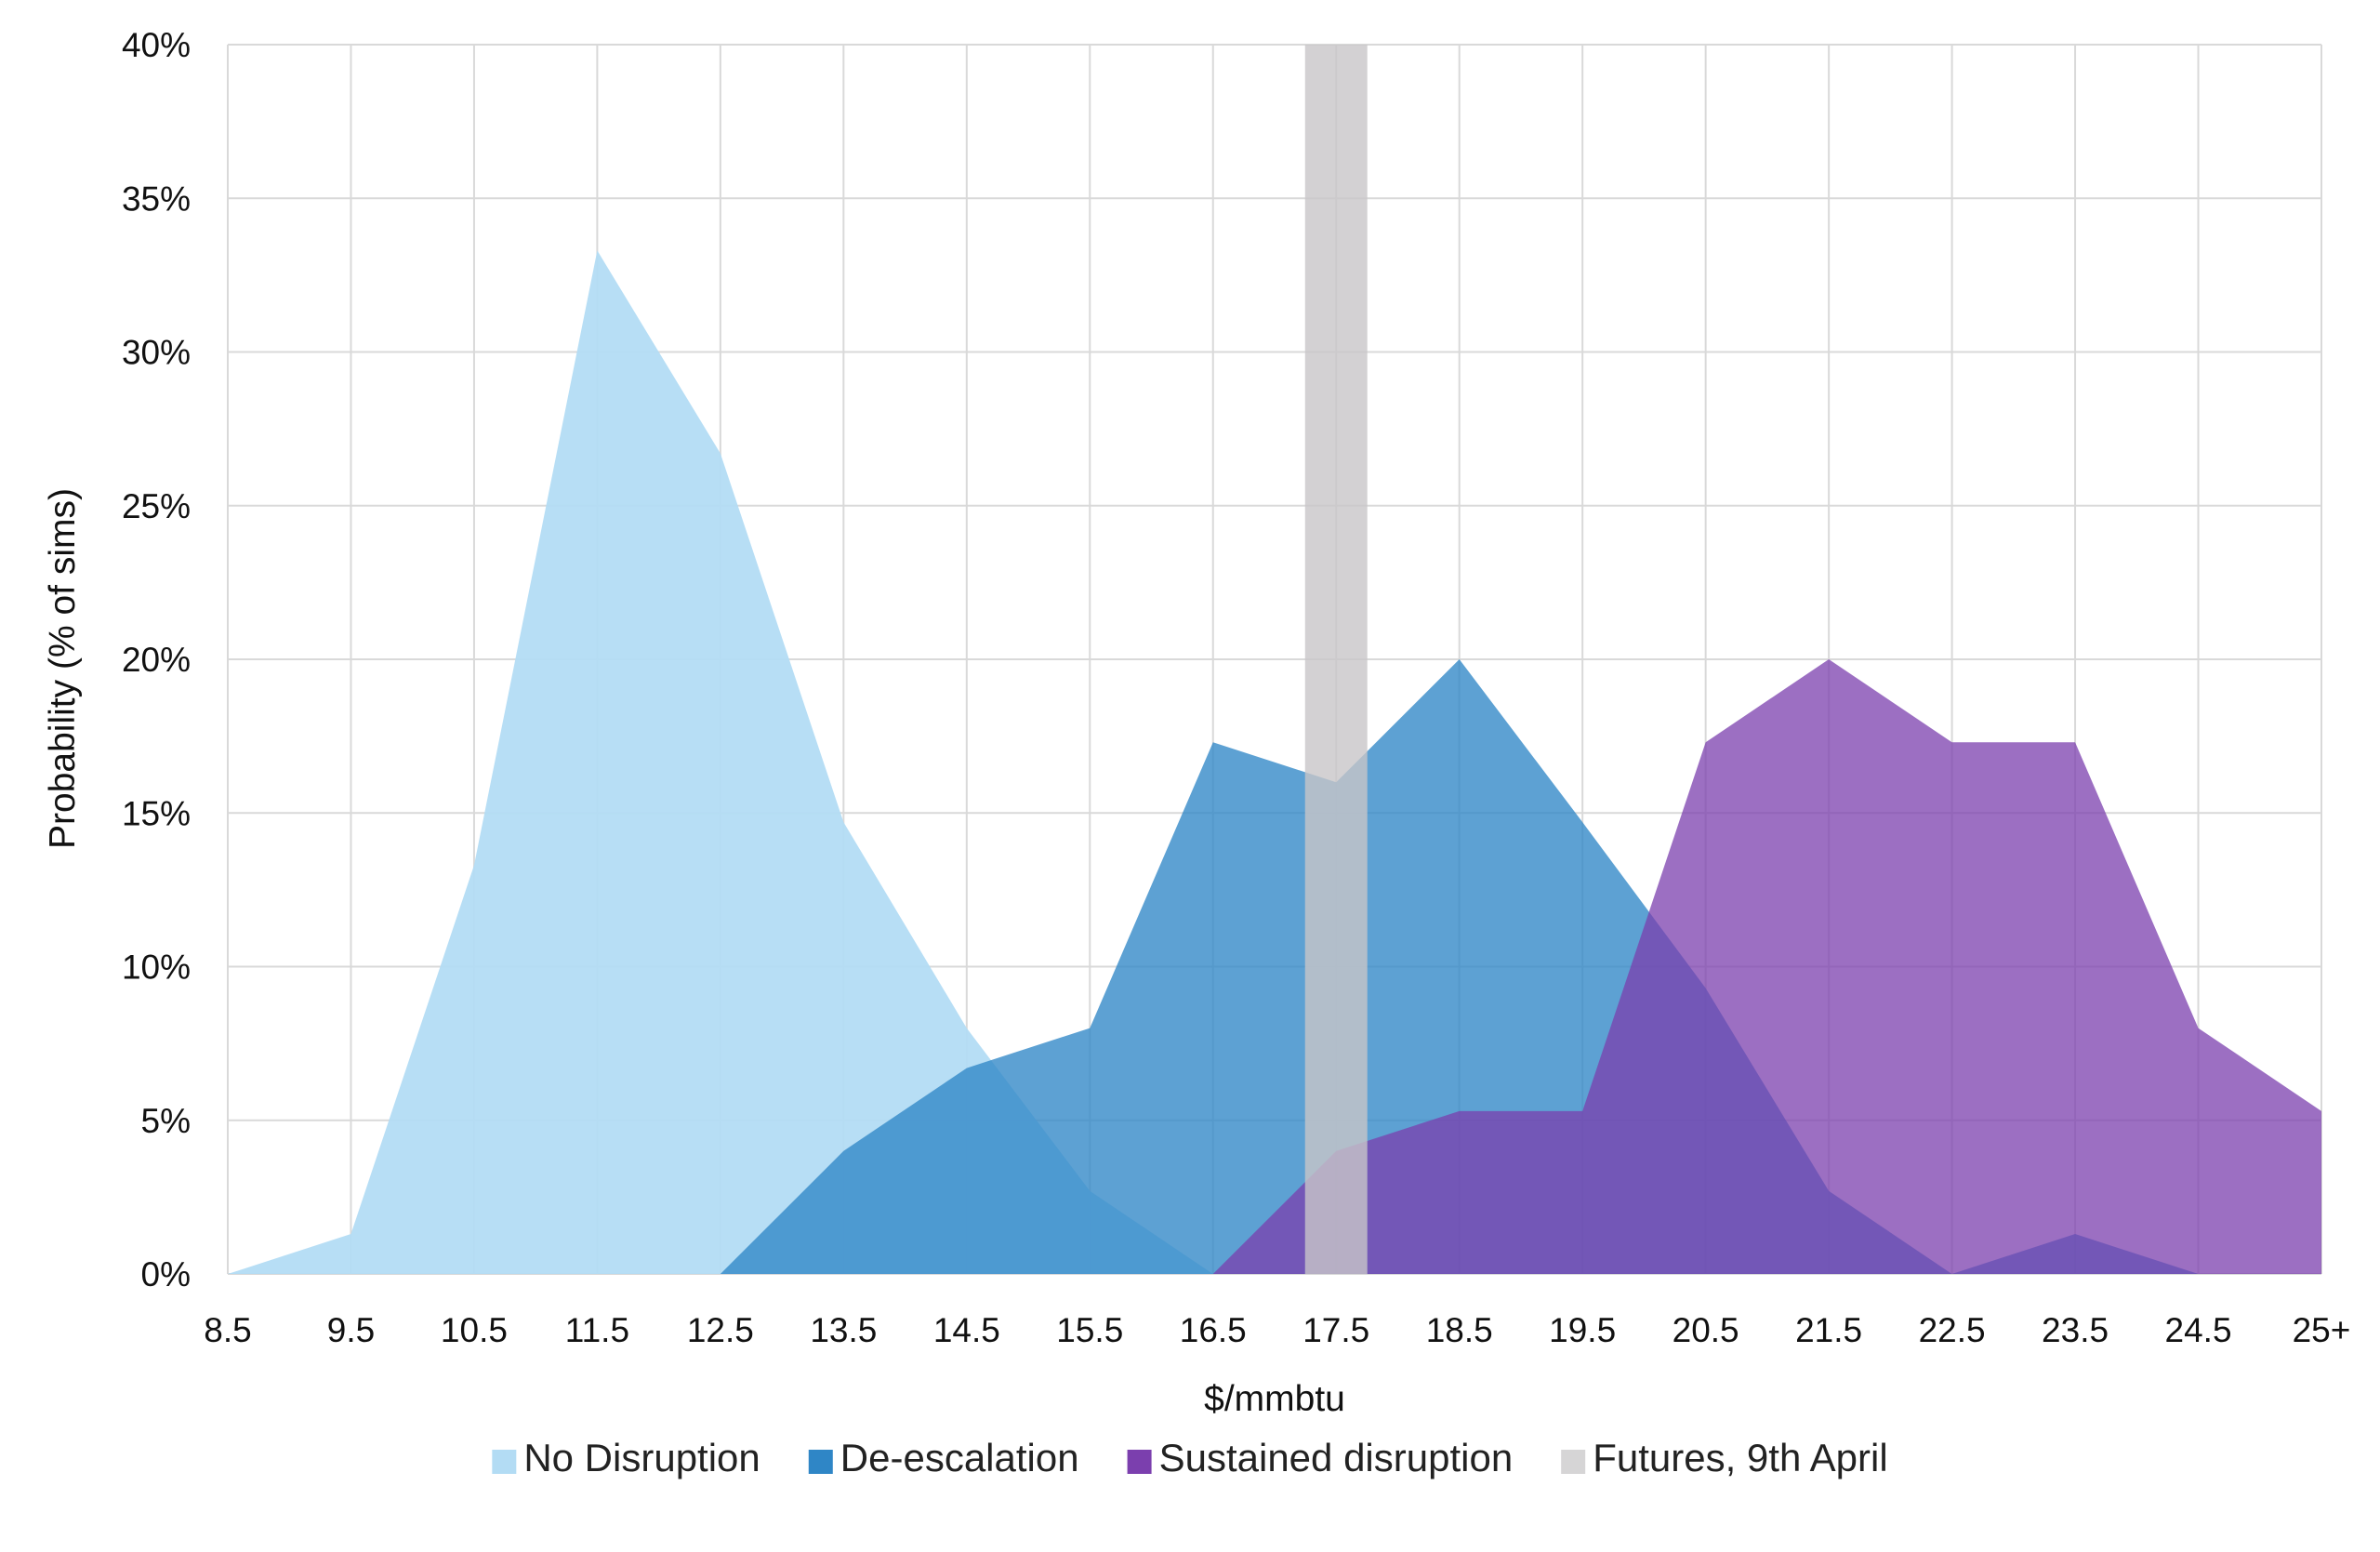 Image resolution: width=2380 pixels, height=1552 pixels. What do you see at coordinates (597, 1330) in the screenshot?
I see `x-tick-label: 11.5` at bounding box center [597, 1330].